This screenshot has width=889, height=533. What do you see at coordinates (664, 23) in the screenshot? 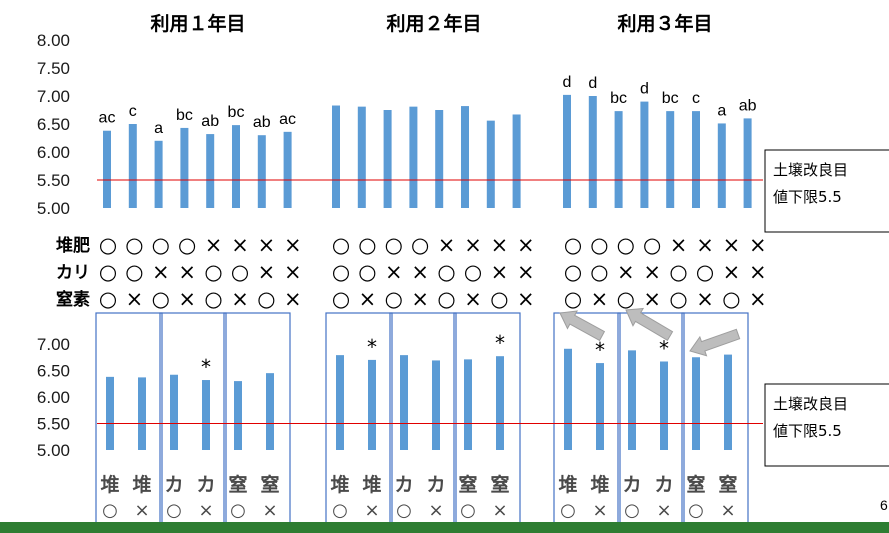
I see `year-label: 利用３年目` at bounding box center [664, 23].